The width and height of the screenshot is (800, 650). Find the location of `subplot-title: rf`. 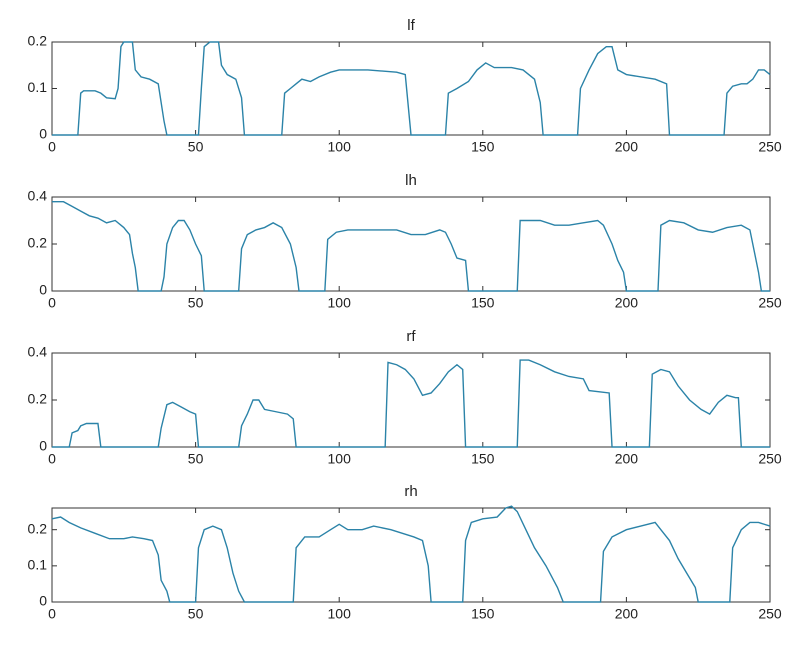

subplot-title: rf is located at coordinates (411, 336).